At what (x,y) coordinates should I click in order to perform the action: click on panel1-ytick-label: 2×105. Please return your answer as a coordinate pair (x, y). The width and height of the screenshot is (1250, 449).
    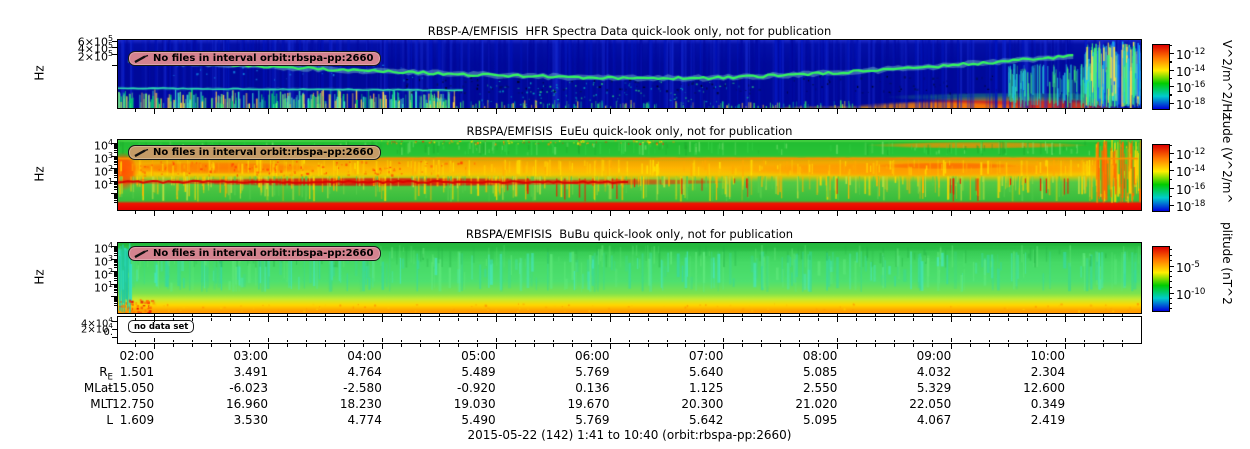
    Looking at the image, I should click on (95, 56).